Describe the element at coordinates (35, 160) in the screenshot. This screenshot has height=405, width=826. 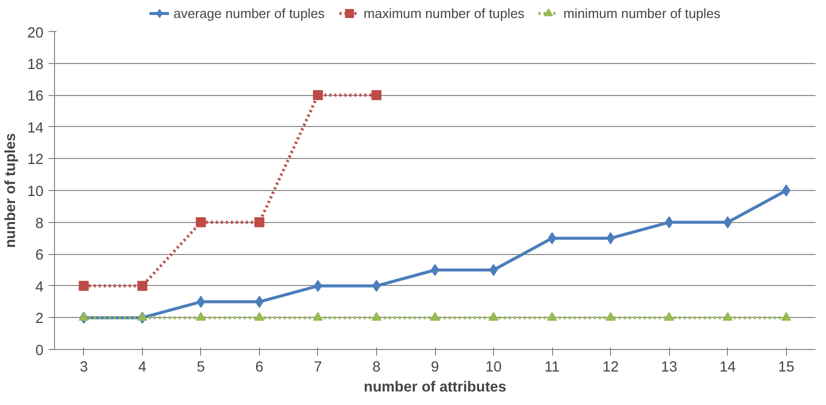
I see `y-tick-label: 12` at that location.